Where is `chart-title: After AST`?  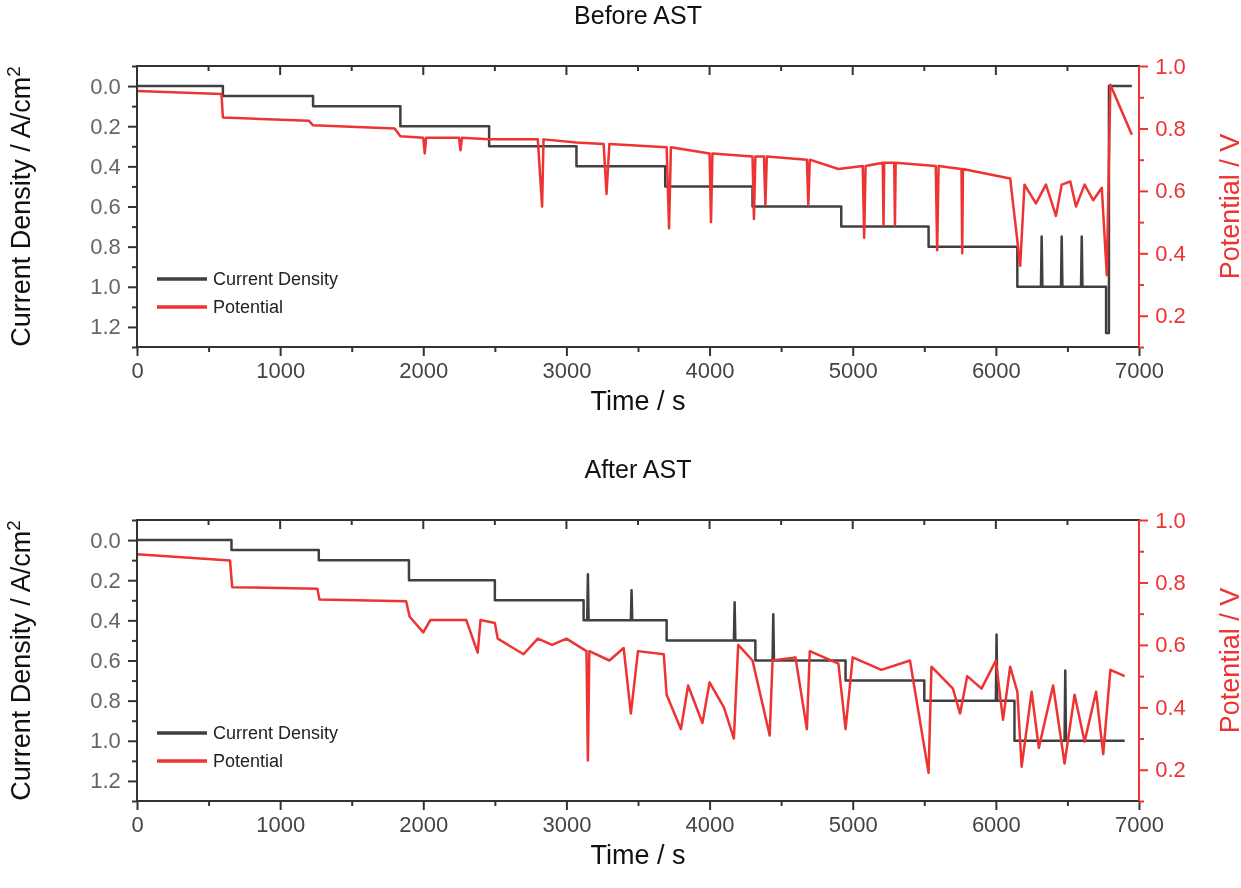
chart-title: After AST is located at coordinates (638, 469).